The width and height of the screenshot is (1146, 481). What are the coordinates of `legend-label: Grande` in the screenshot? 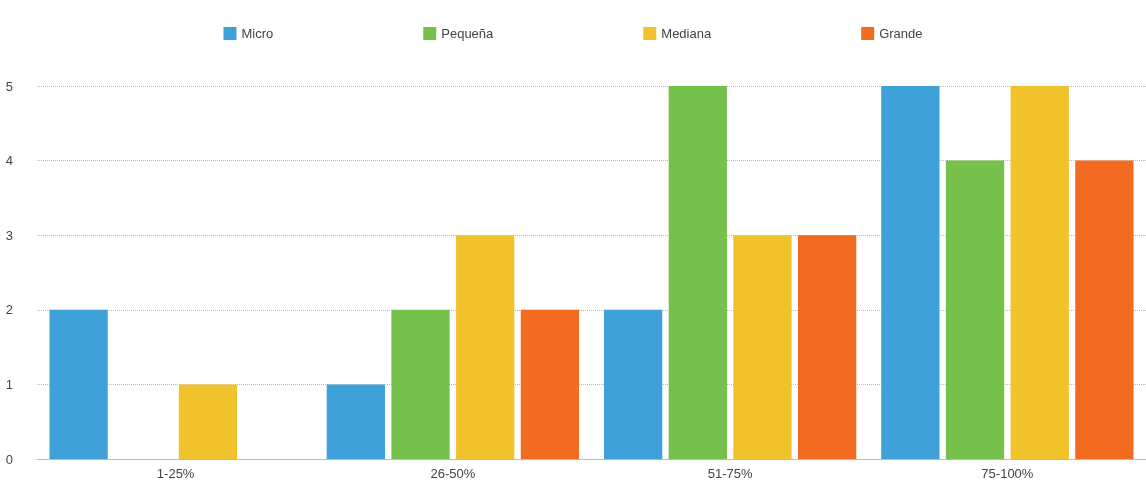 It's located at (901, 33).